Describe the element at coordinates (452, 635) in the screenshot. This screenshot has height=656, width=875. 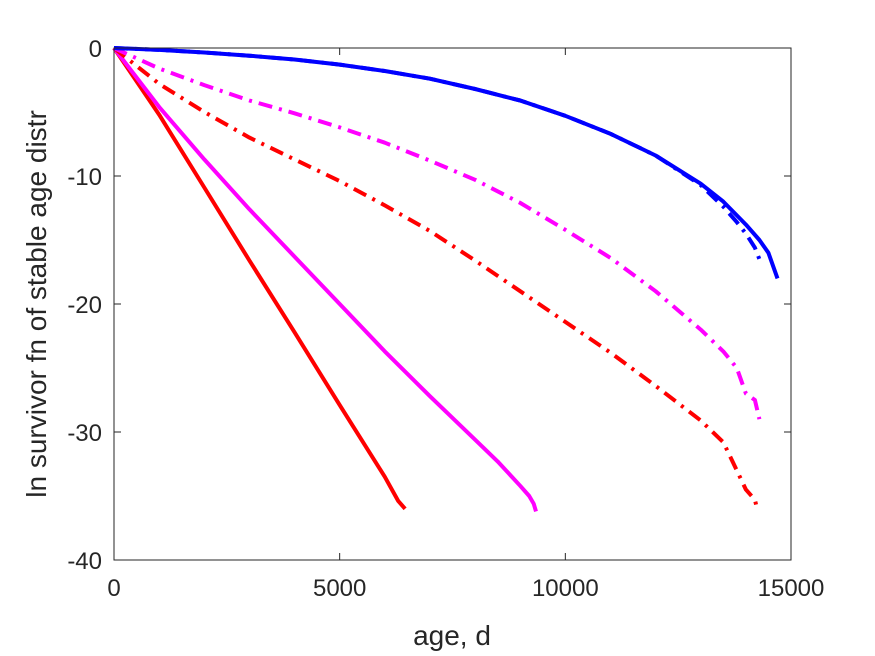
I see `x-axis-label: age, d` at that location.